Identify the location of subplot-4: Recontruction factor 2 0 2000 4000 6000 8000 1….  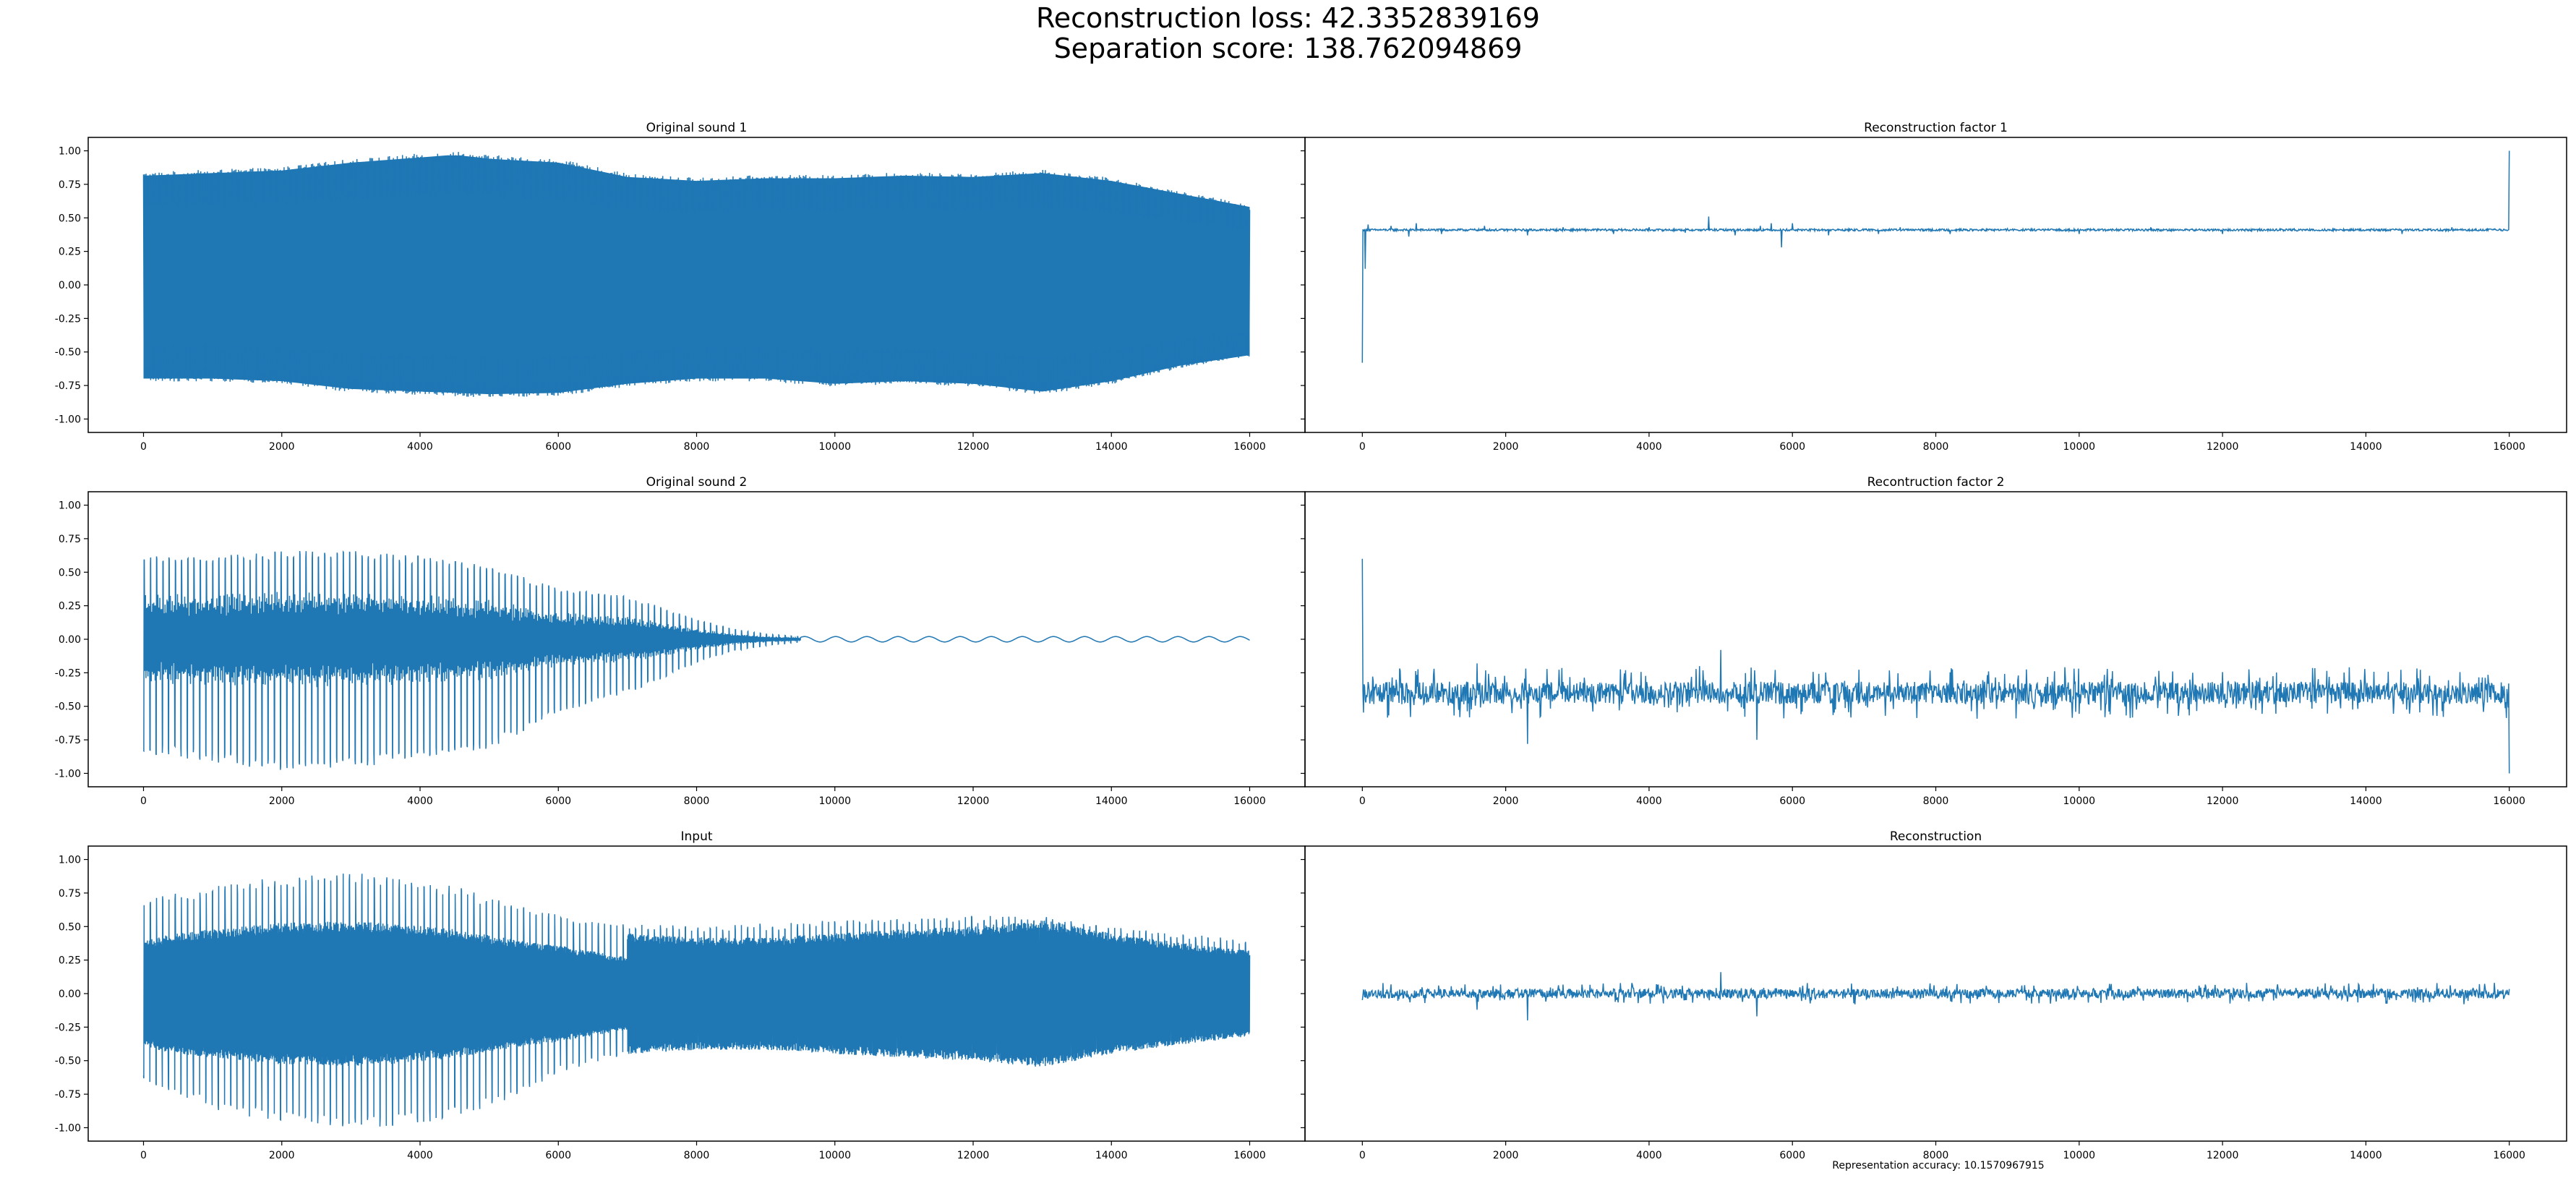
(1934, 641).